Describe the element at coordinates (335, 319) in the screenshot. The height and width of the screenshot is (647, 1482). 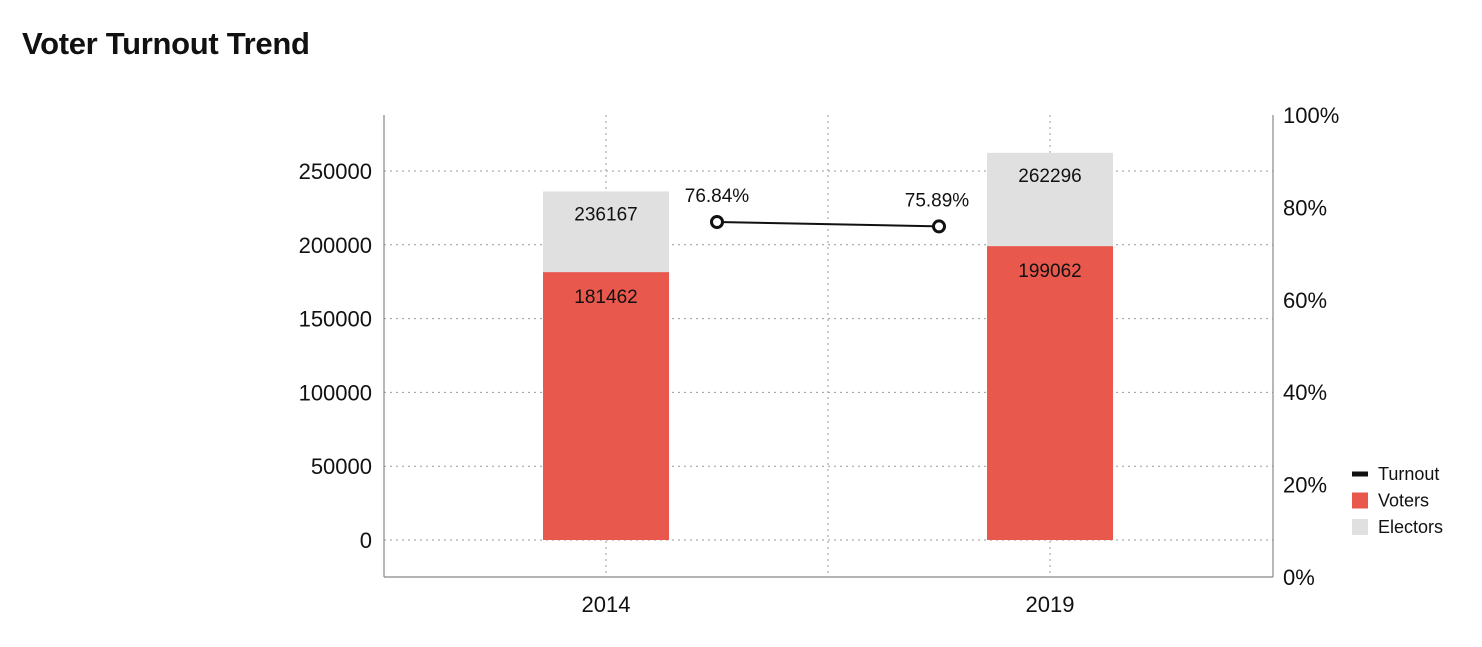
I see `y-left-tick-label: 150000` at that location.